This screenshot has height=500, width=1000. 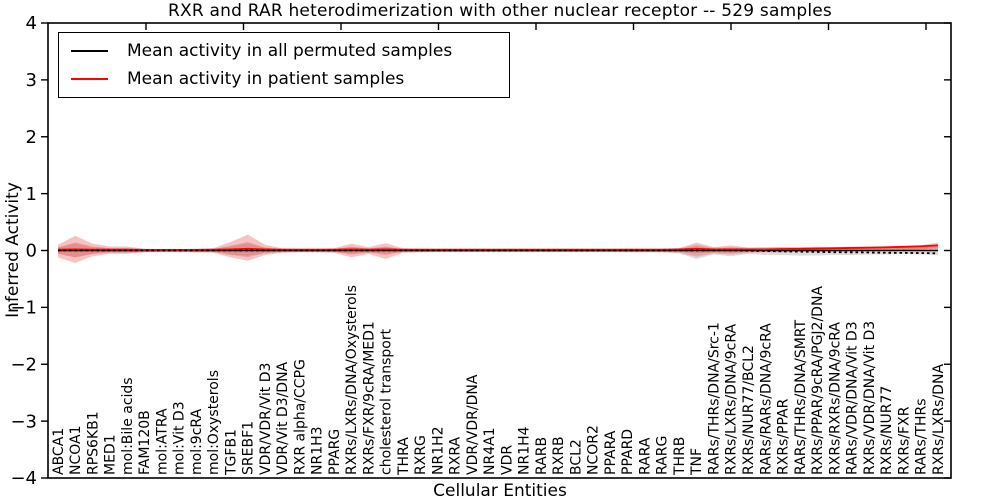 What do you see at coordinates (784, 436) in the screenshot?
I see `x-tick-label: RXRs/PPAR` at bounding box center [784, 436].